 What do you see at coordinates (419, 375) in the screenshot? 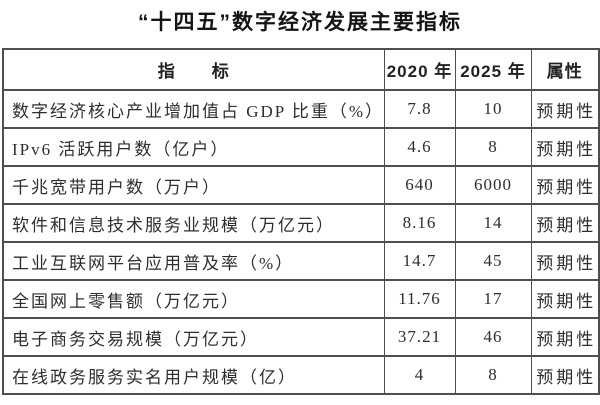
I see `cell-2020: 4` at bounding box center [419, 375].